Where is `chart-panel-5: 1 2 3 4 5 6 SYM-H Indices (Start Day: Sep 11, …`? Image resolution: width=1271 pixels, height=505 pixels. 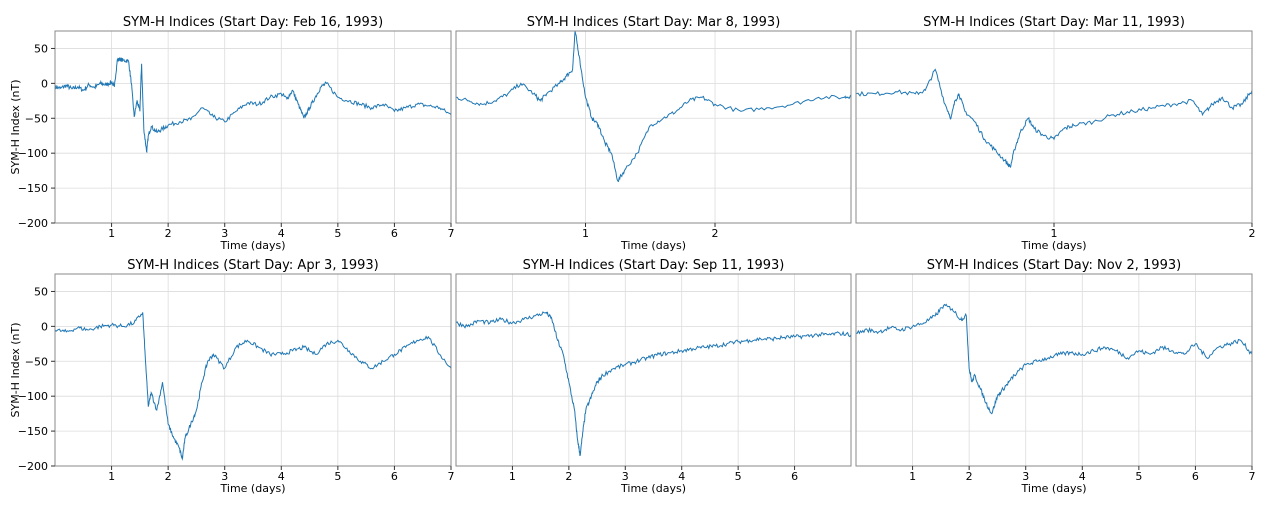
chart-panel-5: 1 2 3 4 5 6 SYM-H Indices (Start Day: Sep 11, … is located at coordinates (653, 376).